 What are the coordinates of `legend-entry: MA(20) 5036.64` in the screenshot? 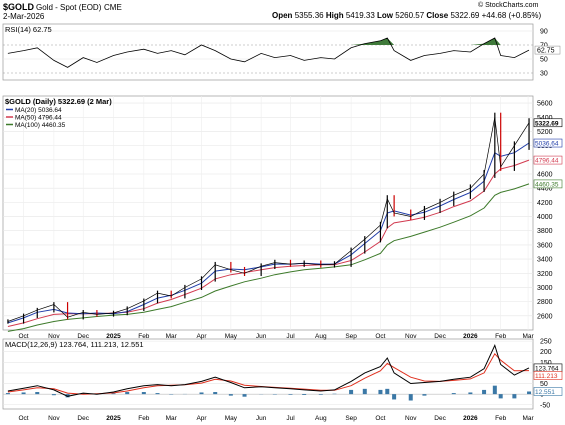 It's located at (38, 110).